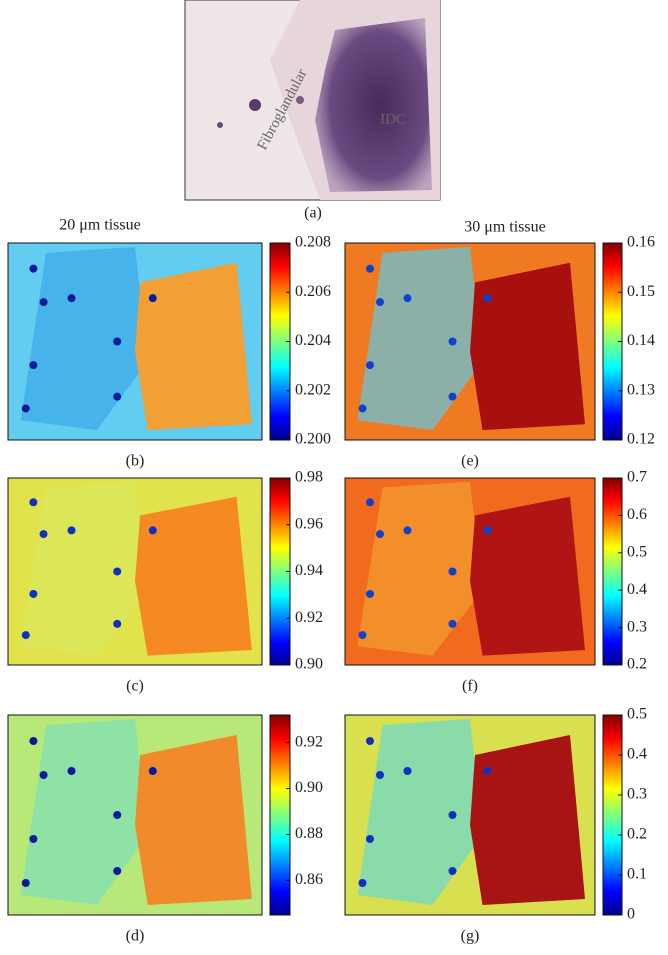 The width and height of the screenshot is (668, 955). I want to click on colorbar-tick-label: 0.5, so click(637, 714).